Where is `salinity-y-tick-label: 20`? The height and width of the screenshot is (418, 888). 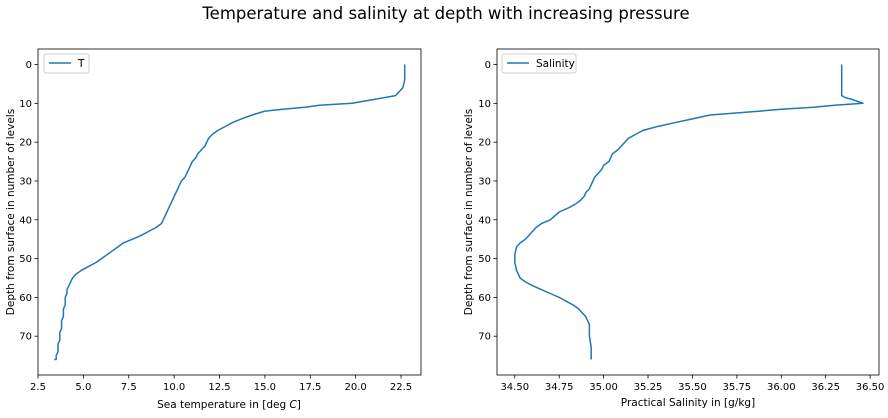 salinity-y-tick-label: 20 is located at coordinates (484, 143).